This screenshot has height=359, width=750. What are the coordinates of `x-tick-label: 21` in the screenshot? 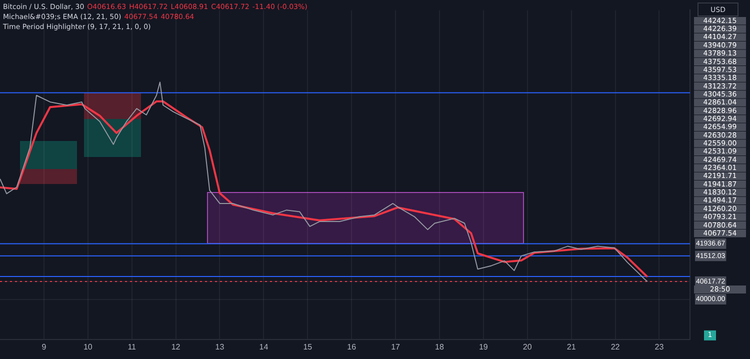 It's located at (571, 347).